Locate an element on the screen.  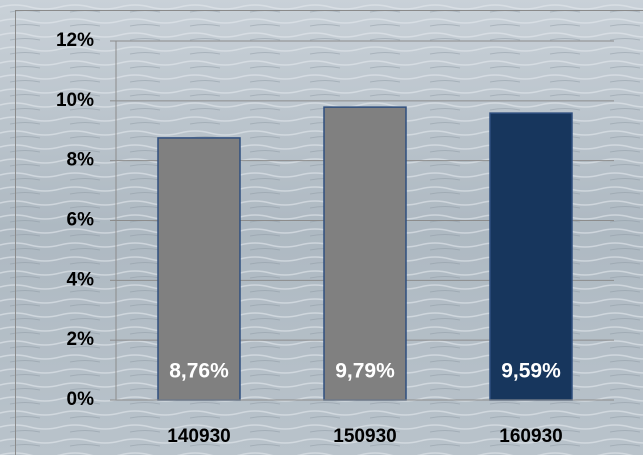
y-tick-label: 0% is located at coordinates (81, 399).